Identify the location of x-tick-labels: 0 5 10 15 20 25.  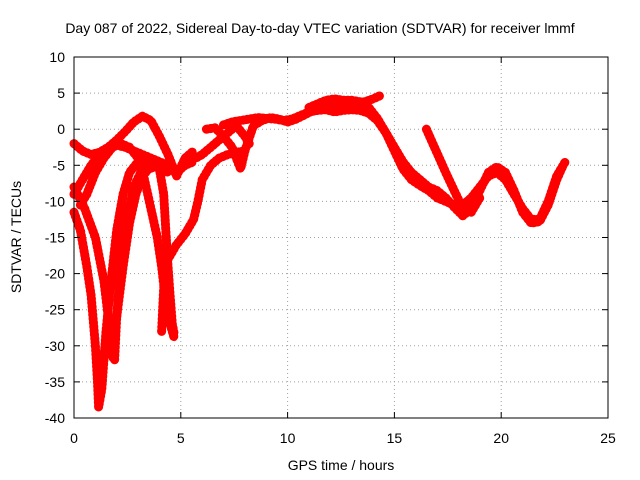
(343, 438).